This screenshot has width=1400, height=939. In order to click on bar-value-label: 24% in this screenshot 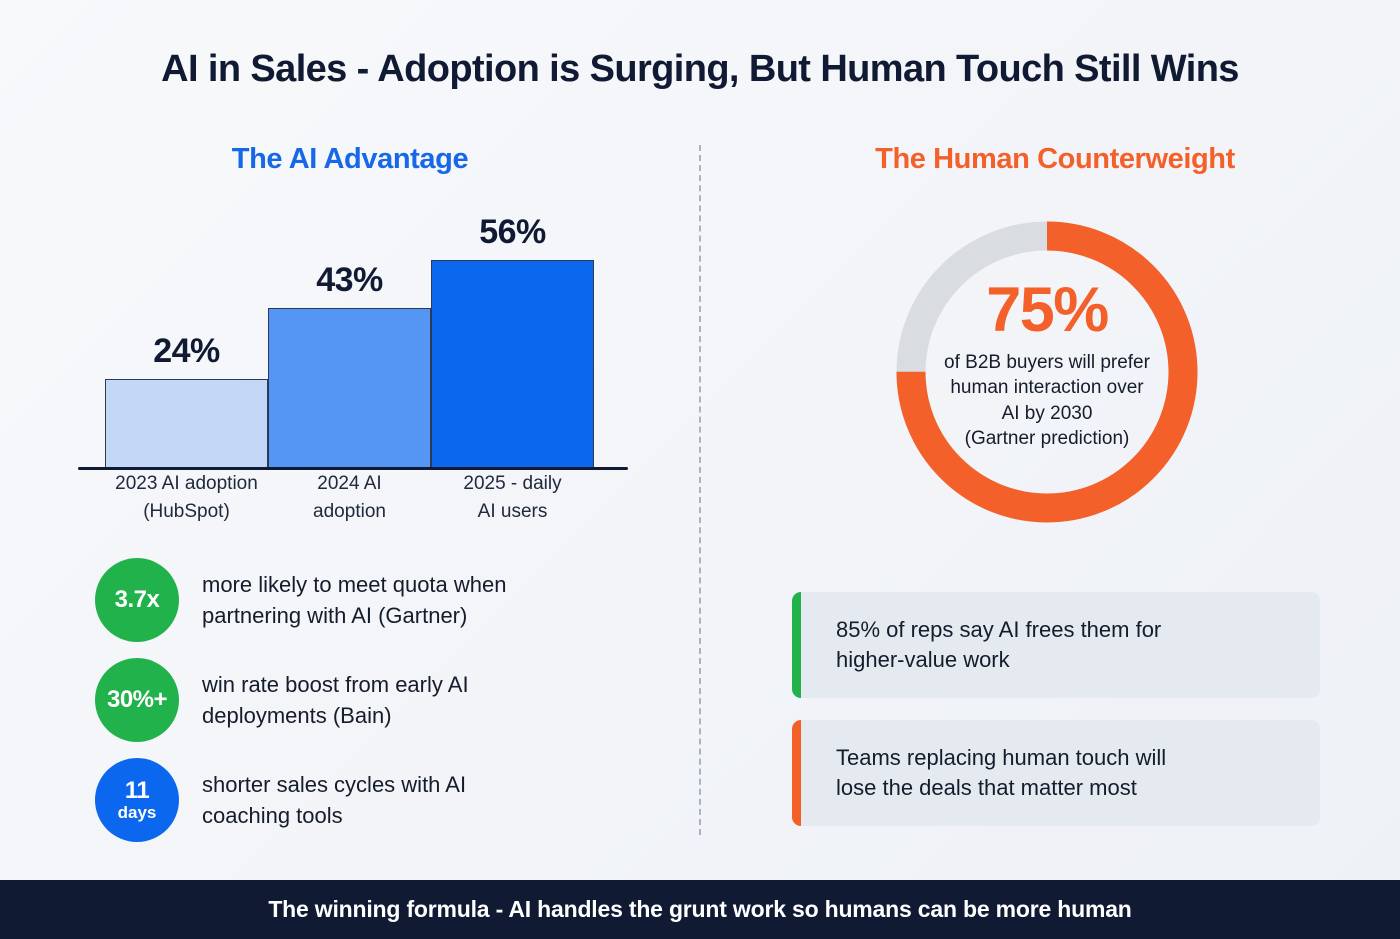, I will do `click(186, 351)`.